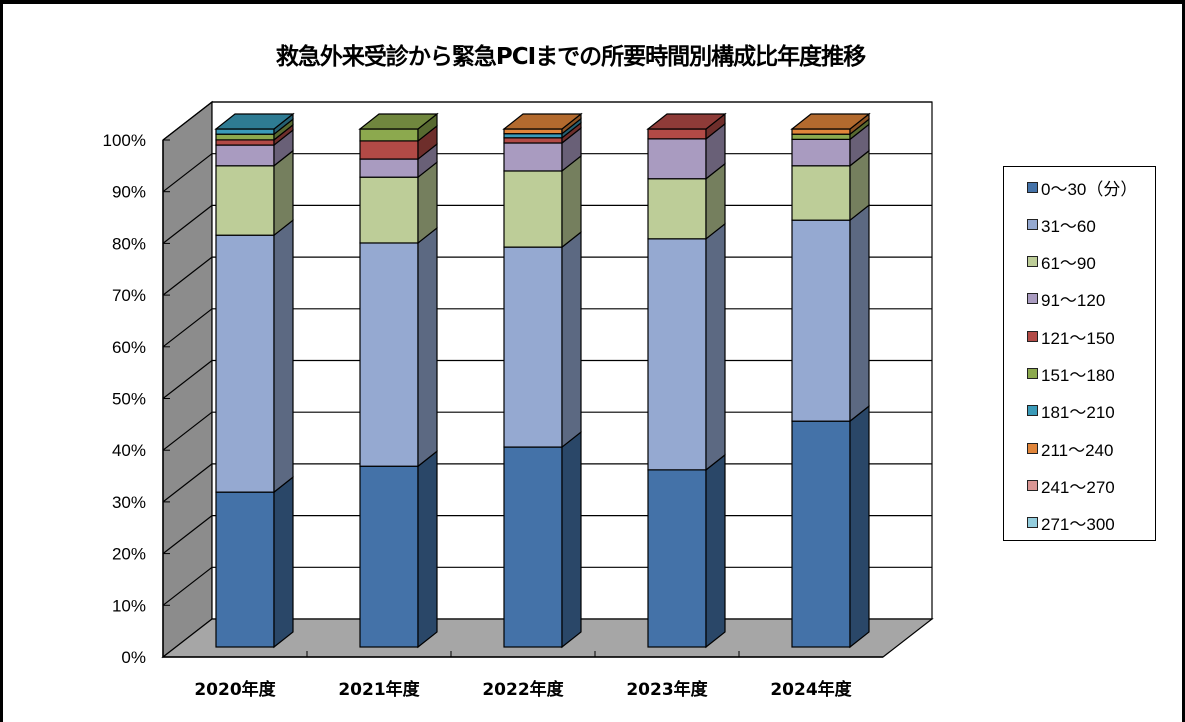 This screenshot has width=1185, height=722. I want to click on y-tick-label: 70%, so click(129, 295).